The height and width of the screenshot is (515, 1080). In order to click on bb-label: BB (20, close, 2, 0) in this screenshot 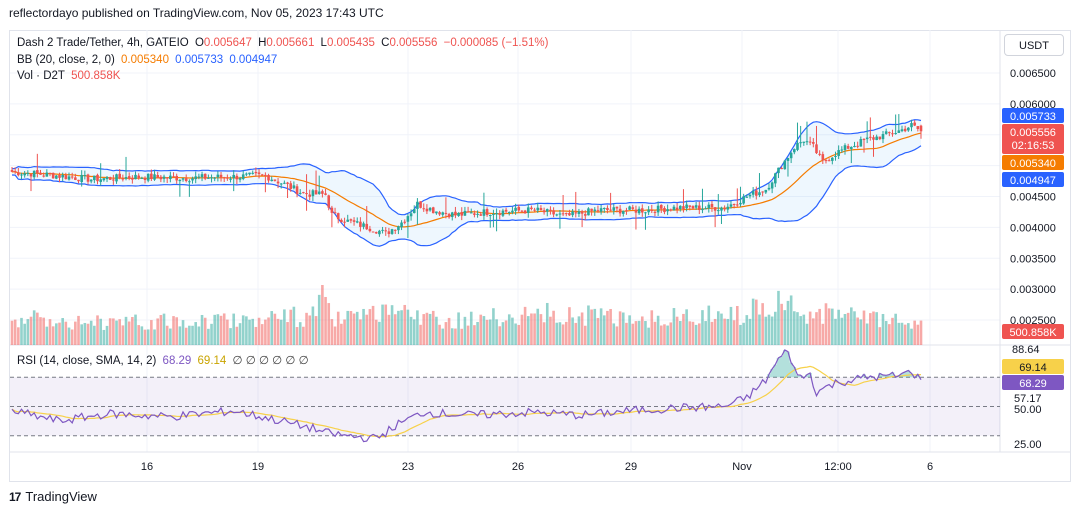, I will do `click(66, 60)`.